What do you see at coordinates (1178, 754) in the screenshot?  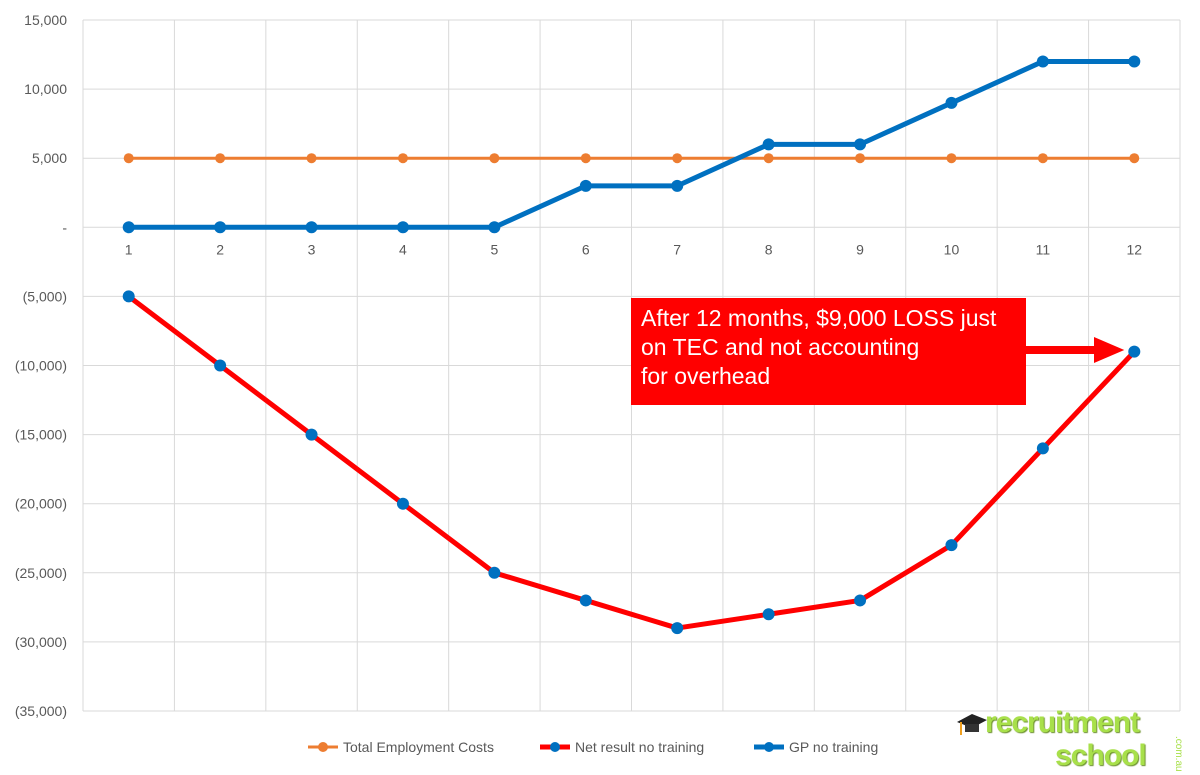 I see `logo-text-domain: .com.au` at bounding box center [1178, 754].